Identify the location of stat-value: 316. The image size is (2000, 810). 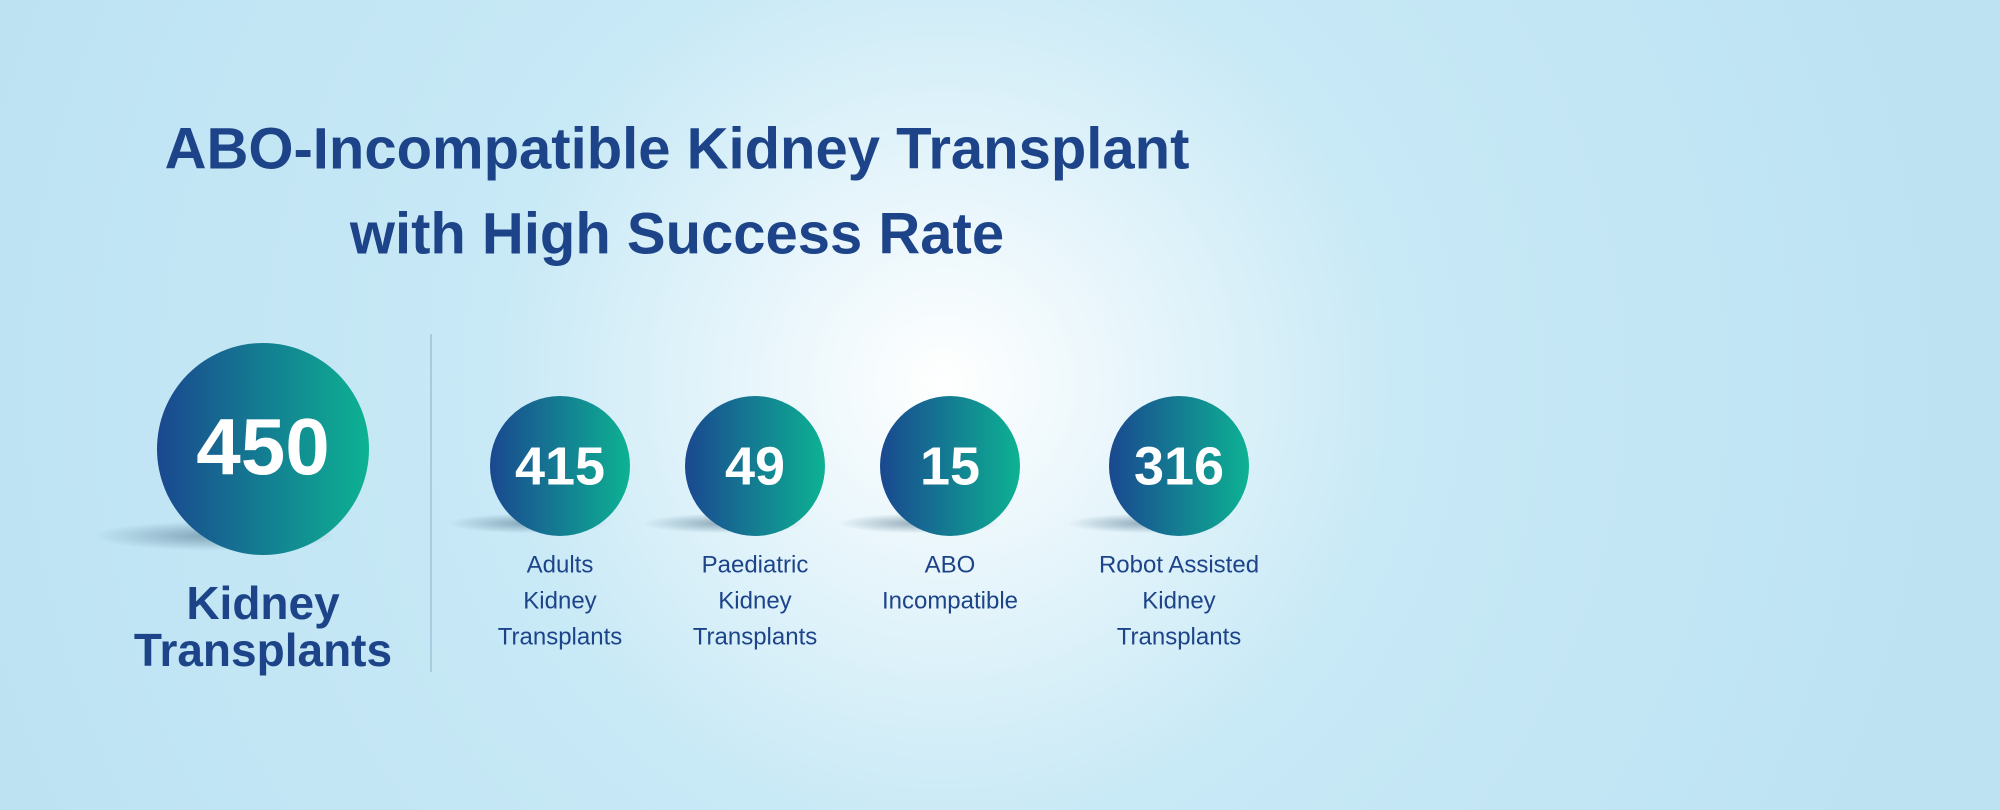
(1179, 466).